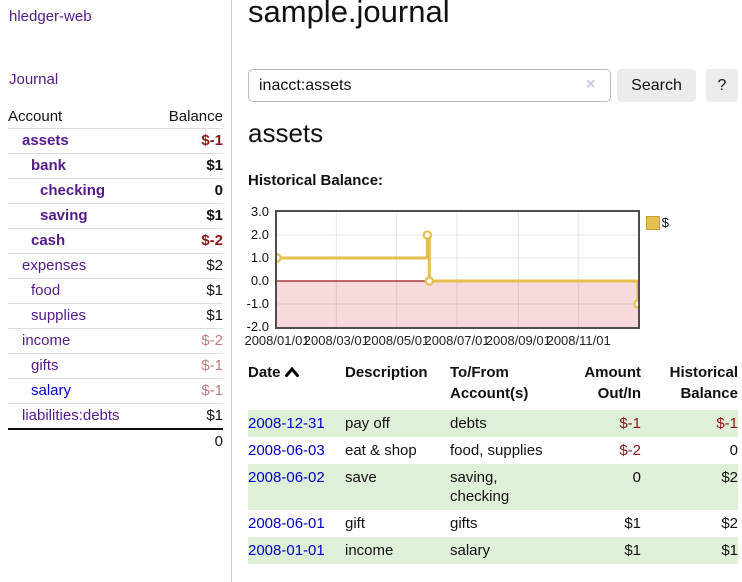 The height and width of the screenshot is (582, 742). I want to click on account-row: income $-2, so click(115, 340).